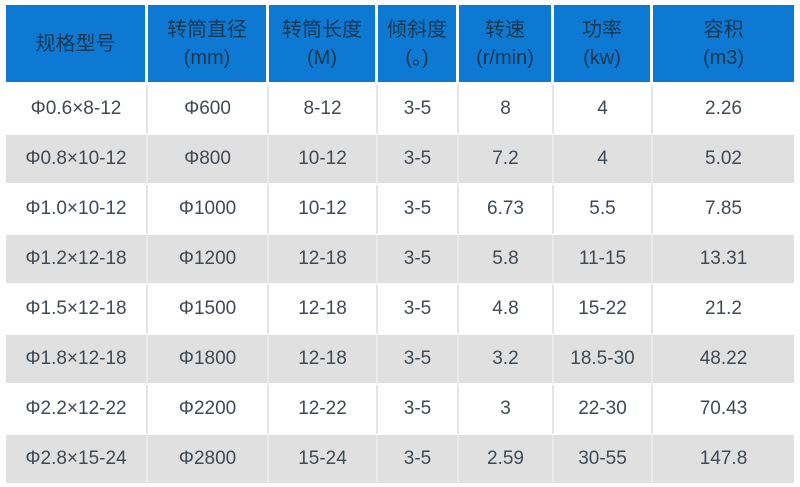 Image resolution: width=800 pixels, height=487 pixels. What do you see at coordinates (77, 160) in the screenshot?
I see `cell-model: Φ0.8×10-12` at bounding box center [77, 160].